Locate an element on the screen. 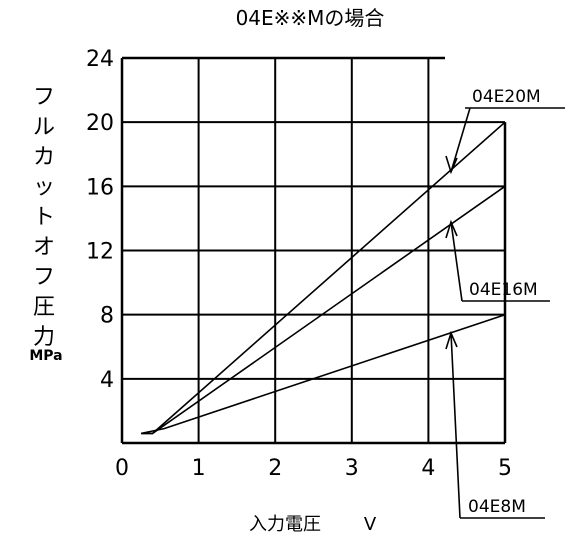 Image resolution: width=570 pixels, height=542 pixels. arrowhead-04E16M is located at coordinates (451, 229).